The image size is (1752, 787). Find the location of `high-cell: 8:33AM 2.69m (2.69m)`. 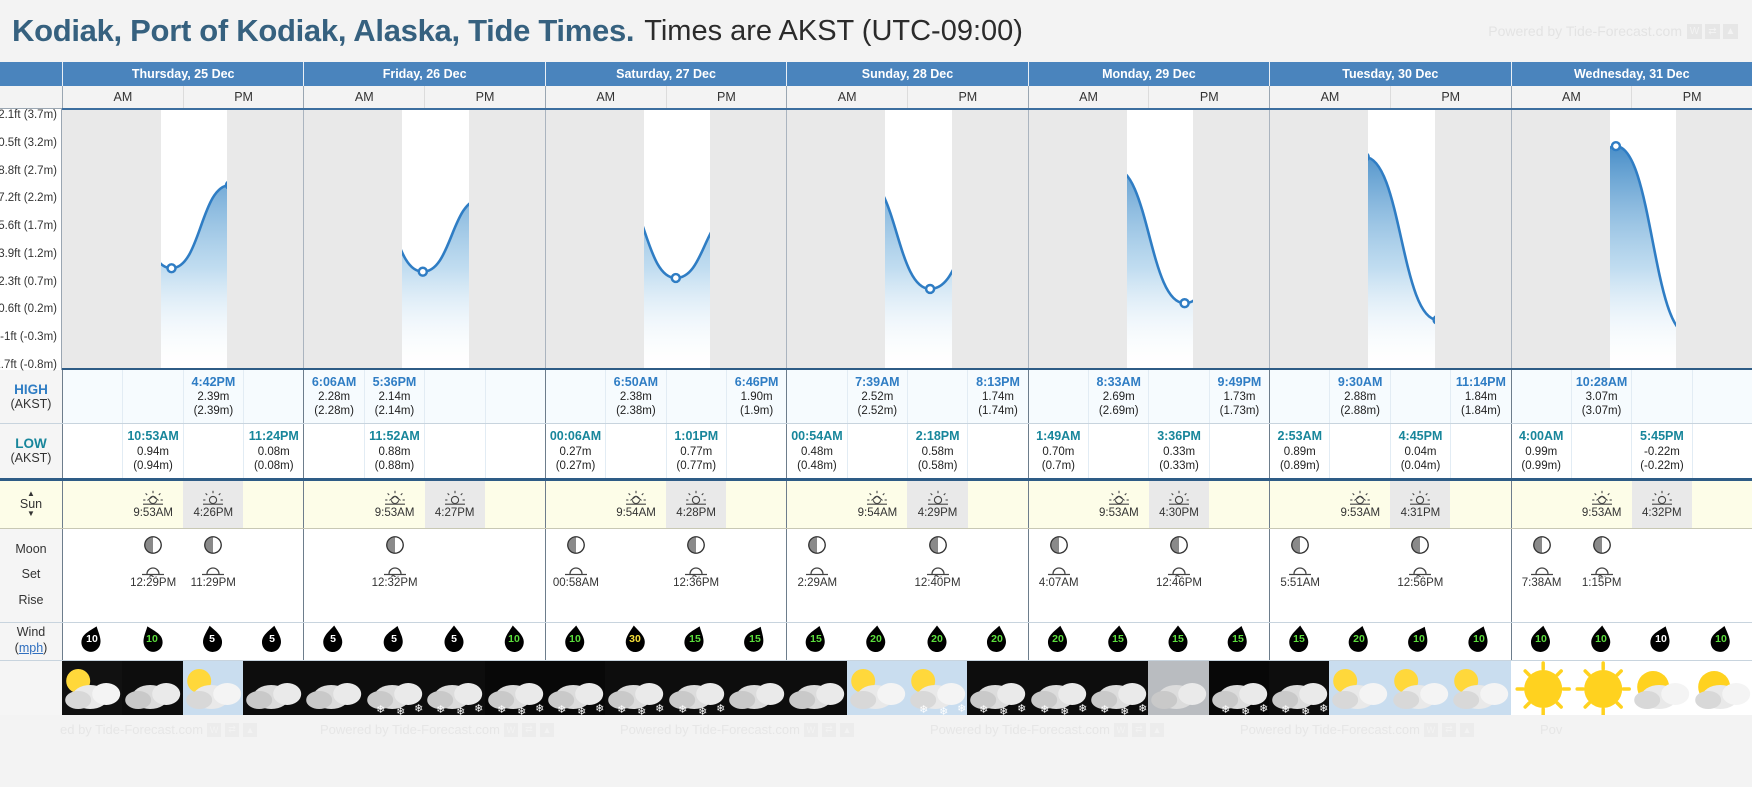

high-cell: 8:33AM 2.69m (2.69m) is located at coordinates (1118, 397).